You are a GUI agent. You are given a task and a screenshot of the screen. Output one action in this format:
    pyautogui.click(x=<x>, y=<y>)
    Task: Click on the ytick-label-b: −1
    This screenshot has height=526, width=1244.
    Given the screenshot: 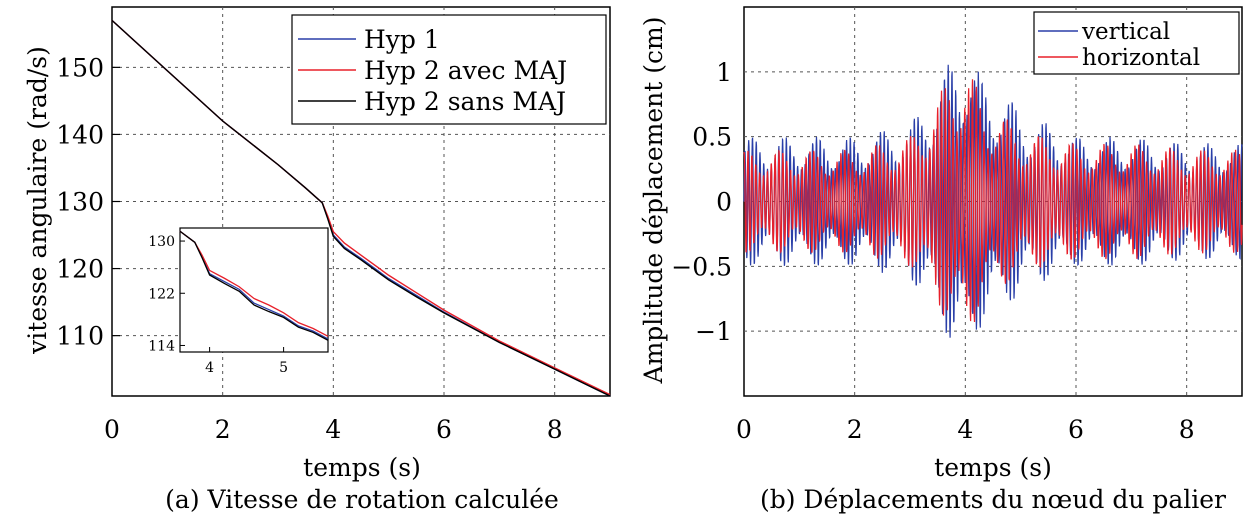 What is the action you would take?
    pyautogui.click(x=713, y=331)
    